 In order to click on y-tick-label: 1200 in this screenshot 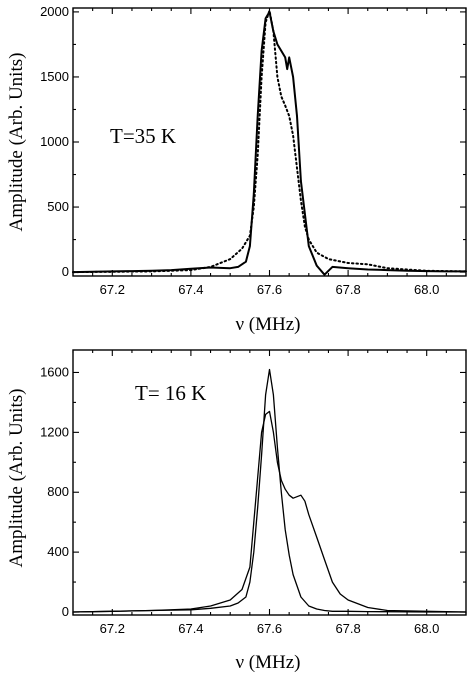, I will do `click(54, 431)`.